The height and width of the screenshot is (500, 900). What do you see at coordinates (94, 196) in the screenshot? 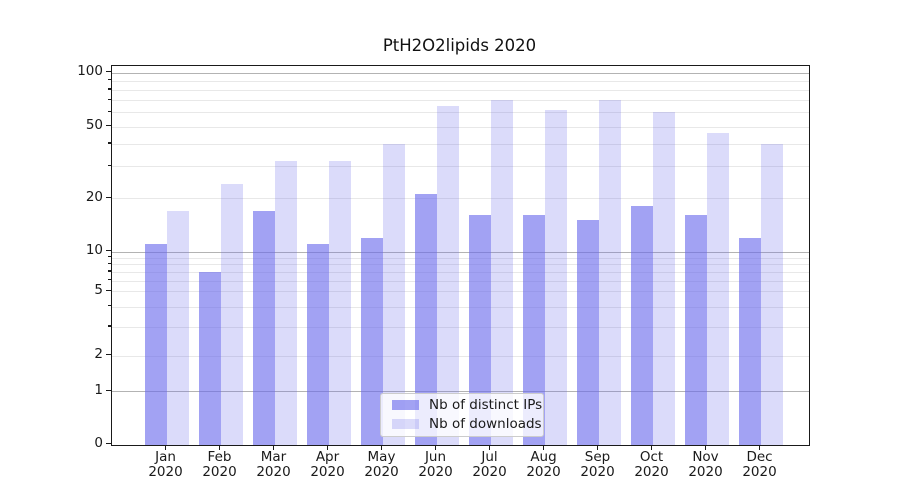
I see `y-tick-label-20: 20` at bounding box center [94, 196].